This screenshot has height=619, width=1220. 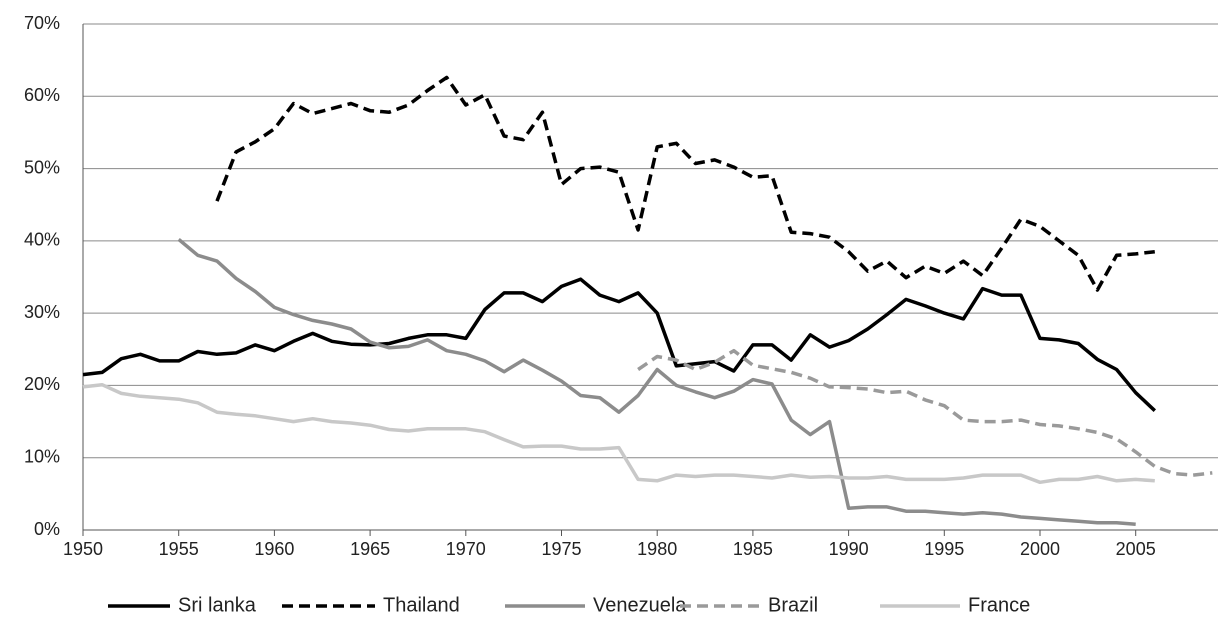 I want to click on legend-label: Brazil, so click(x=793, y=605).